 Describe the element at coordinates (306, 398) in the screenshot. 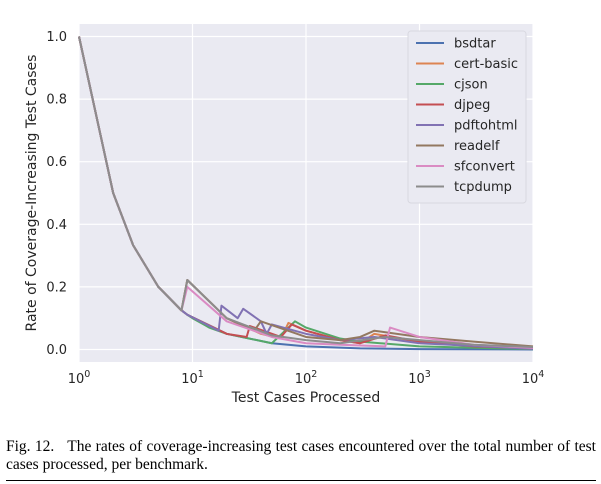

I see `x-axis-label: Test Cases Processed` at that location.